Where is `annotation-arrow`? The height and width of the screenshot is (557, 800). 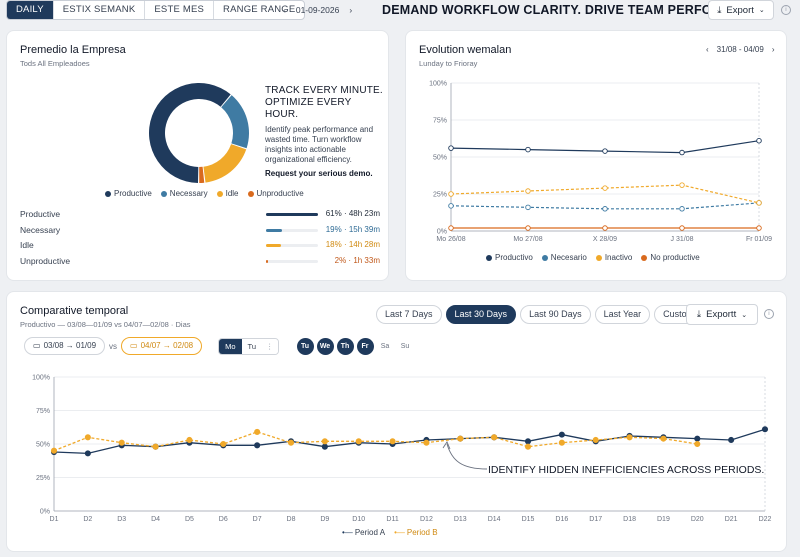 annotation-arrow is located at coordinates (467, 456).